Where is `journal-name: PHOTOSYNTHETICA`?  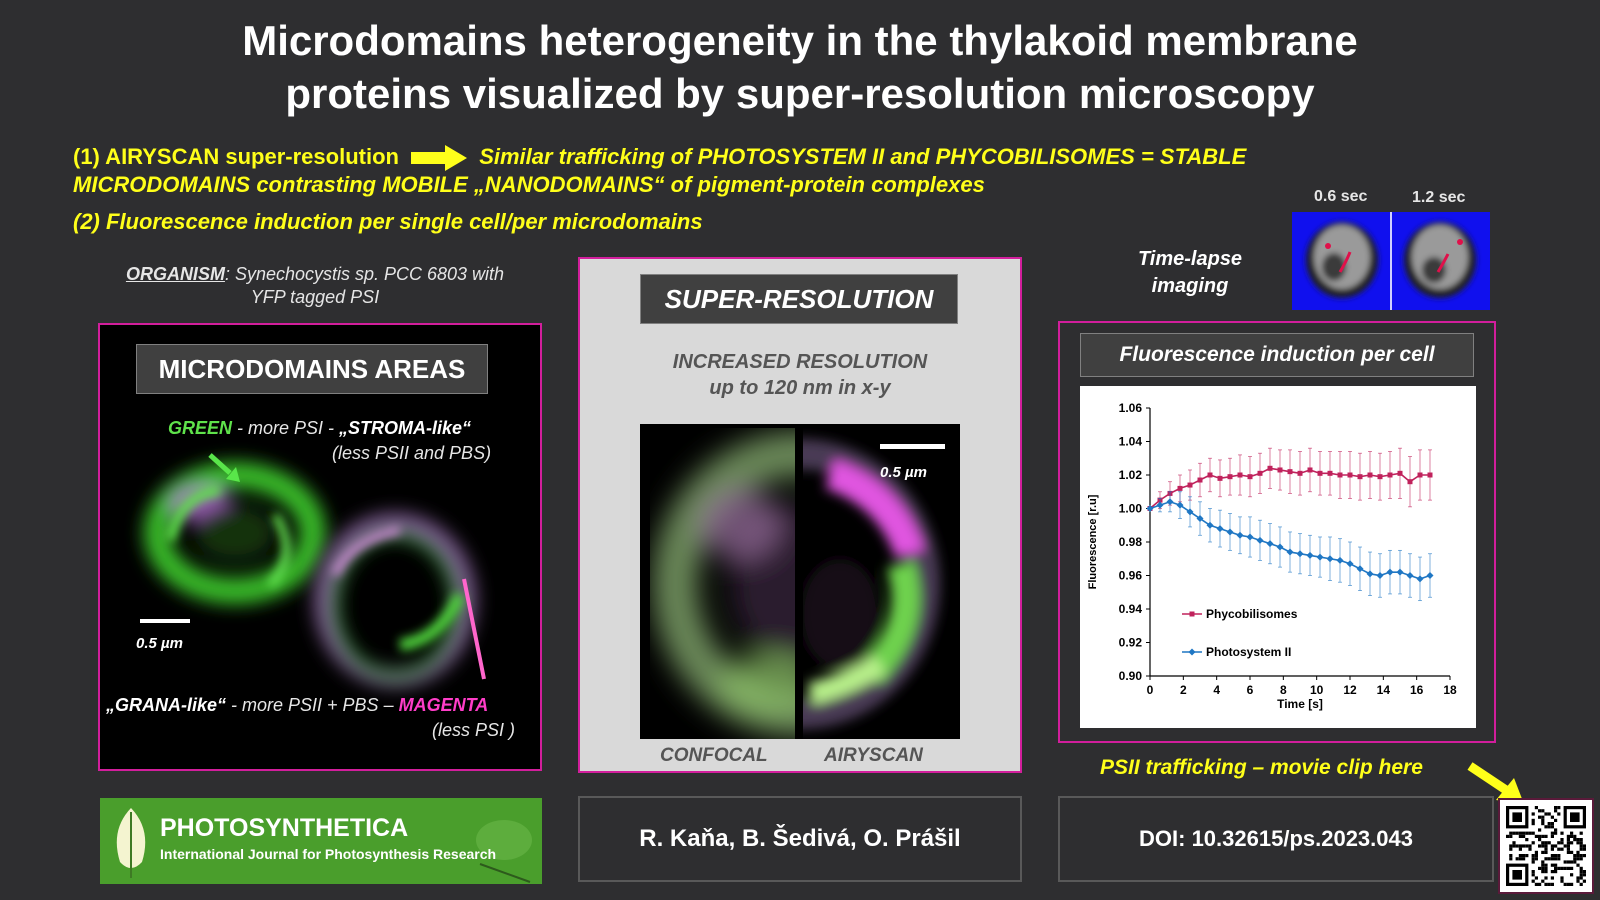
journal-name: PHOTOSYNTHETICA is located at coordinates (284, 828).